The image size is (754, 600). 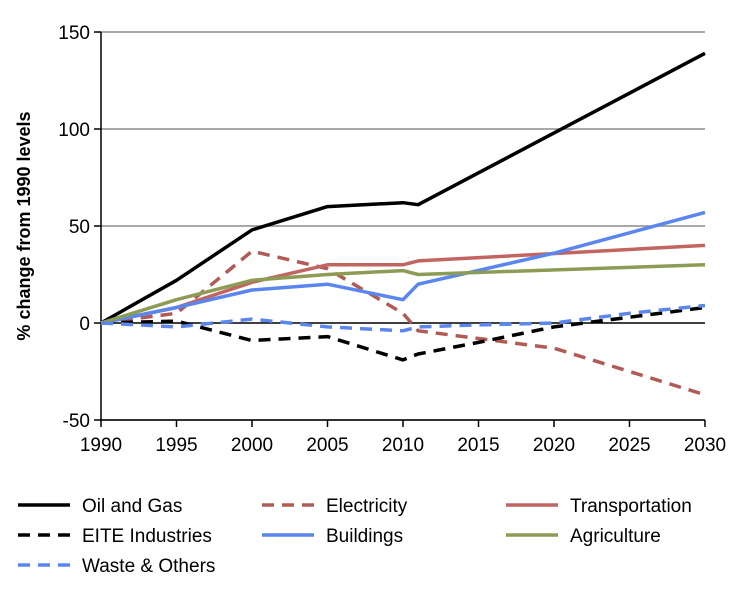 What do you see at coordinates (403, 318) in the screenshot?
I see `series-line-waste-others` at bounding box center [403, 318].